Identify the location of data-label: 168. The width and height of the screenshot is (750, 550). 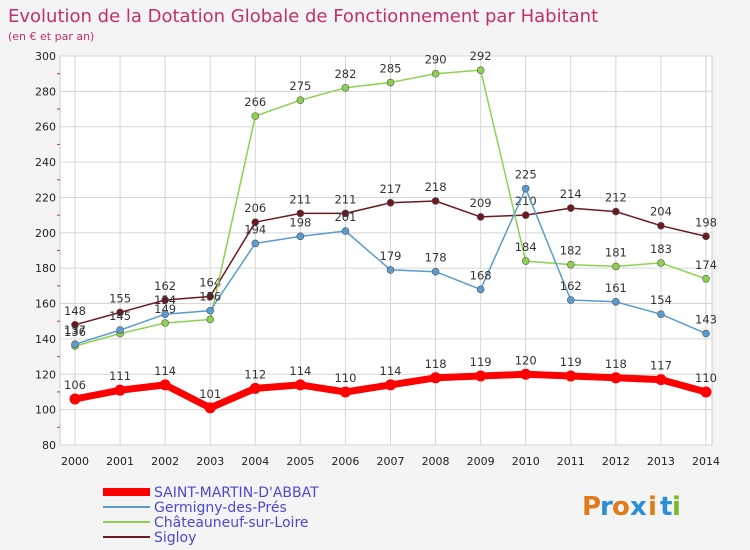
(481, 275).